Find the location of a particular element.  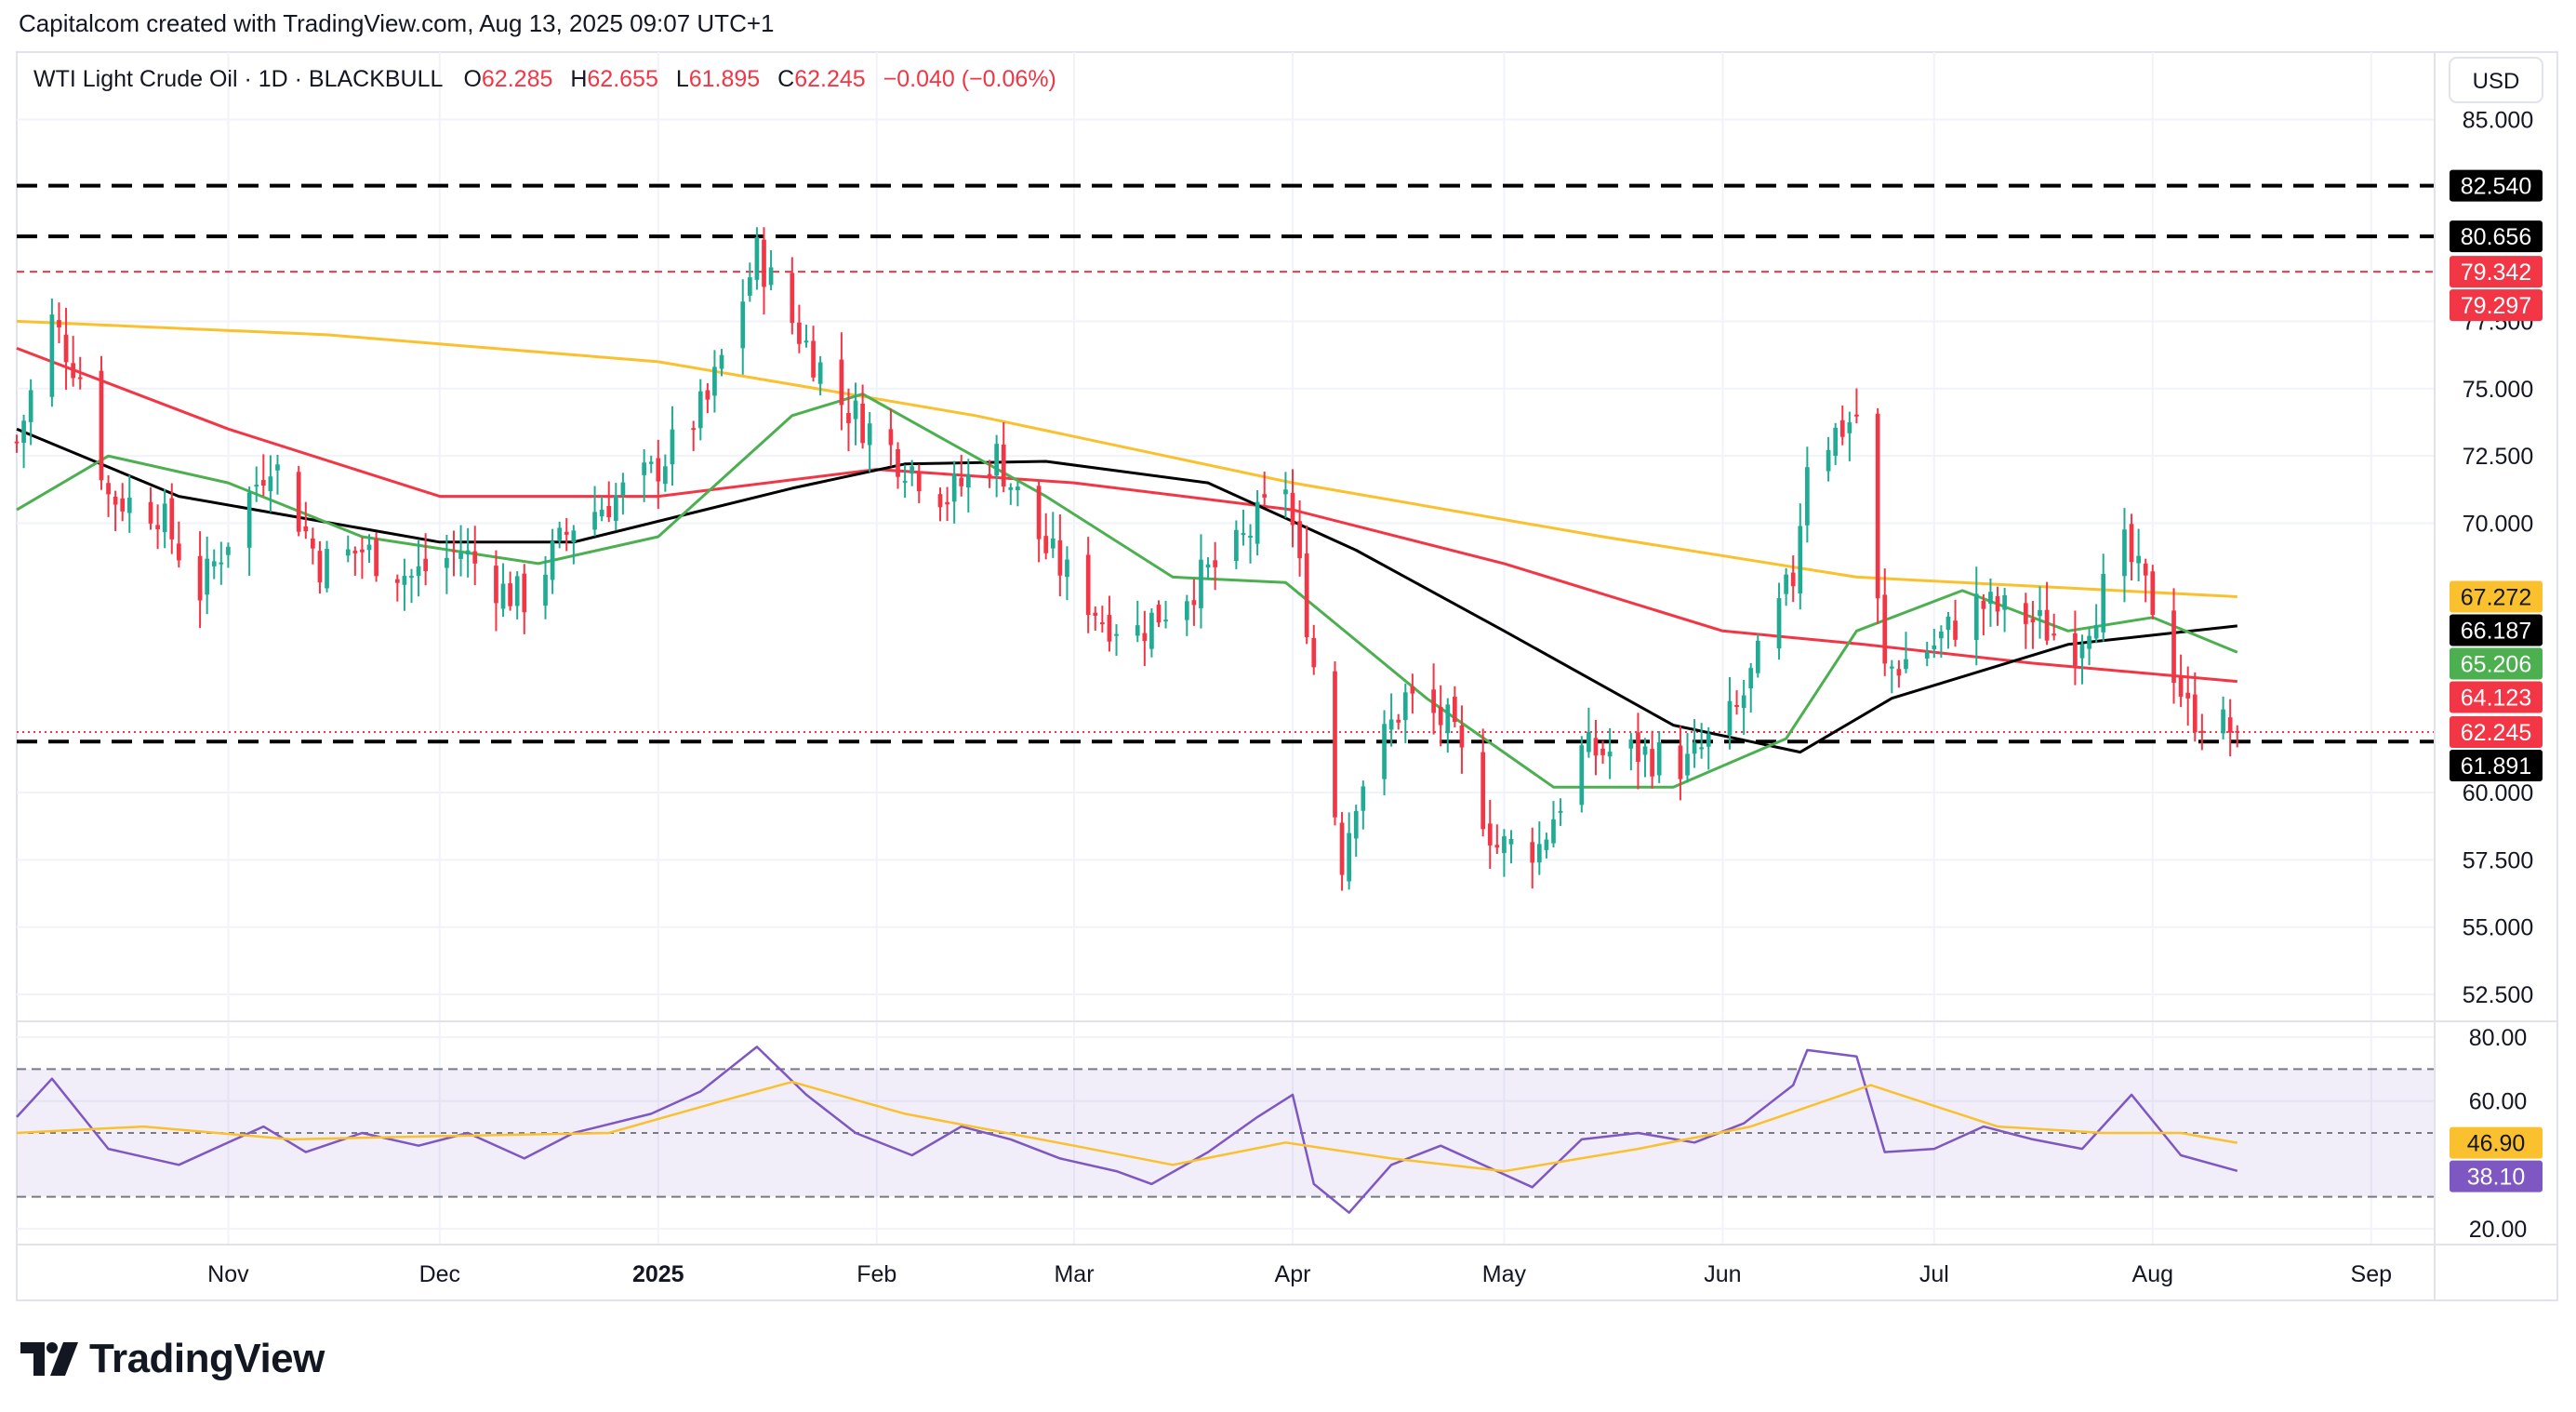

time-tick-label: Dec is located at coordinates (439, 1274).